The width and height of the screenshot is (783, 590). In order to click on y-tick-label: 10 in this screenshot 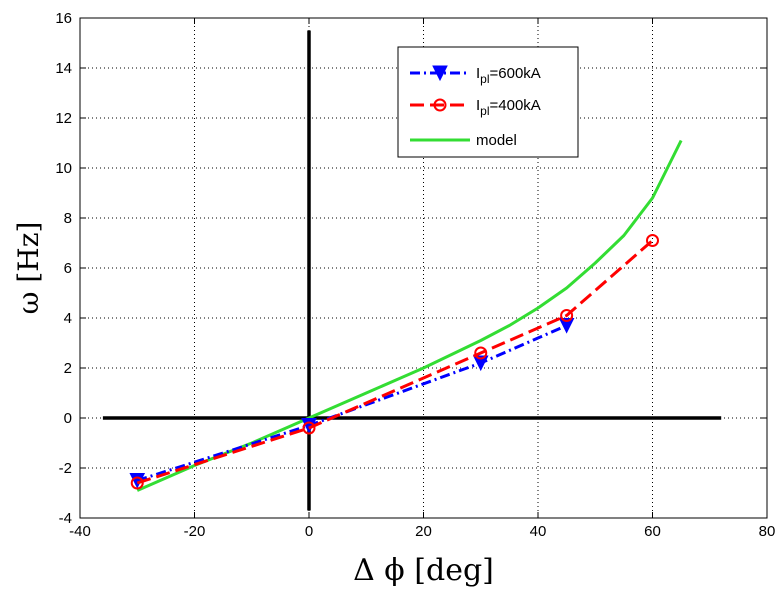, I will do `click(63, 168)`.